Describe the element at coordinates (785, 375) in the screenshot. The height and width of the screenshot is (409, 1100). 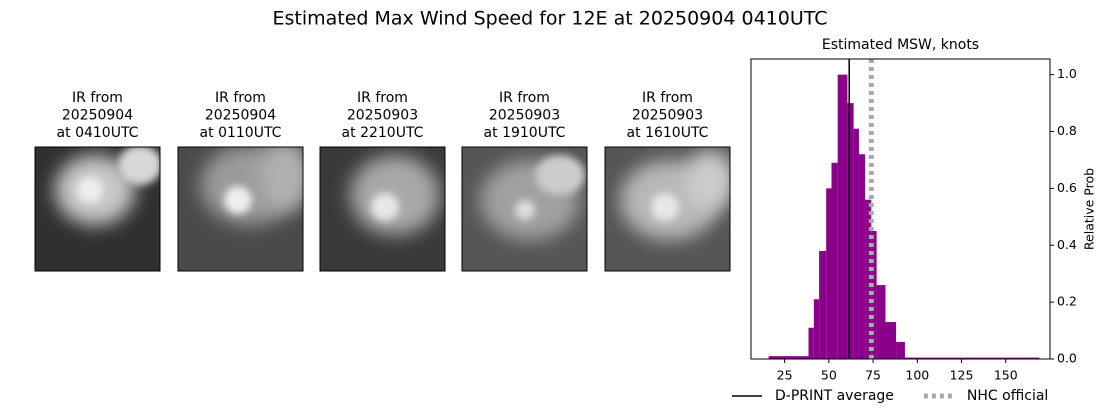
I see `x-tick-label: 25` at that location.